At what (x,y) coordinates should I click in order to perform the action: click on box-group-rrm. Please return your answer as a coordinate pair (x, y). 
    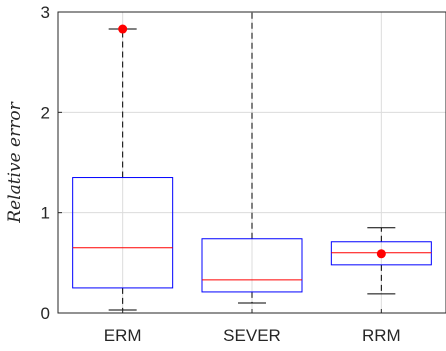
    Looking at the image, I should click on (381, 261).